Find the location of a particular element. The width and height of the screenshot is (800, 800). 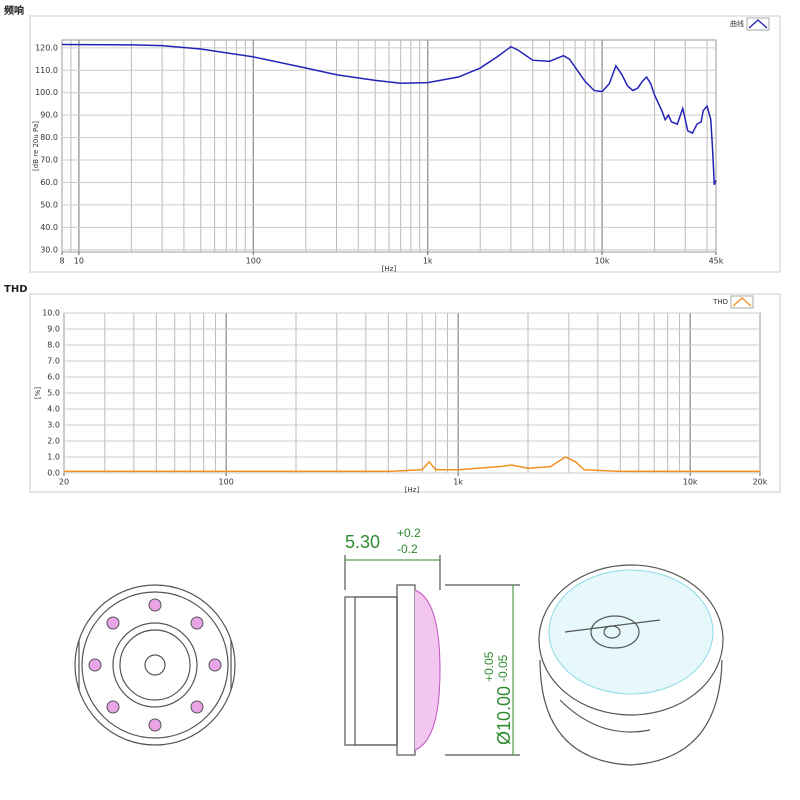

chart-title: 频响 is located at coordinates (14, 10).